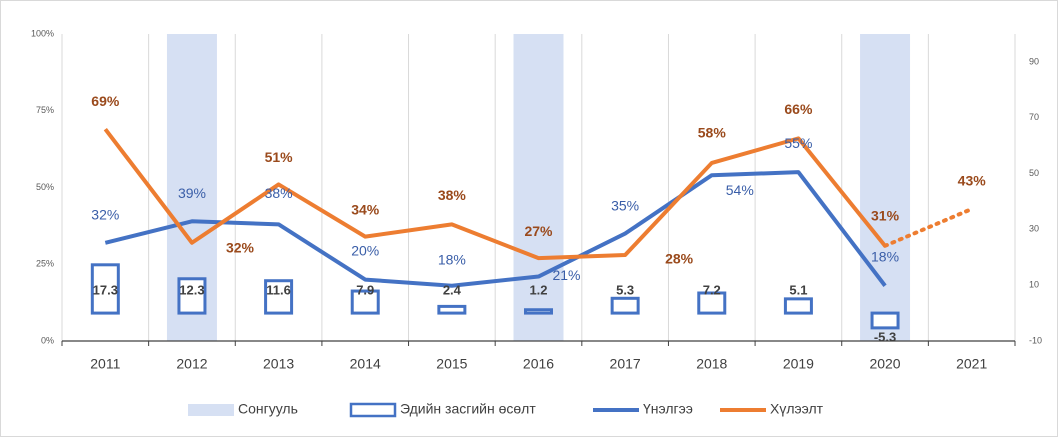 The image size is (1058, 437). What do you see at coordinates (47, 340) in the screenshot?
I see `y-tick-label: 0%` at bounding box center [47, 340].